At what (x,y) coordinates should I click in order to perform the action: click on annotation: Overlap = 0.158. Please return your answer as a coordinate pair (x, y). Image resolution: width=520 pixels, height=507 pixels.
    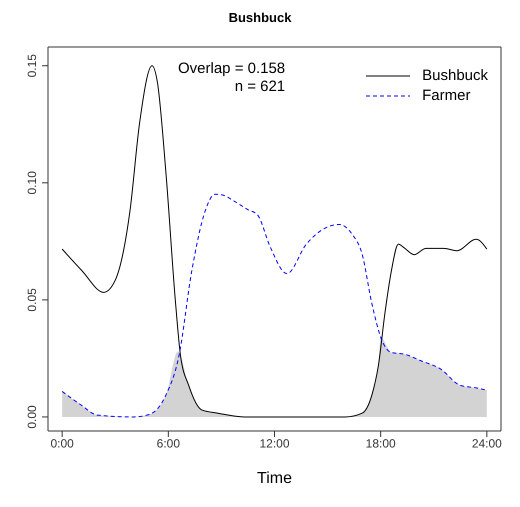
    Looking at the image, I should click on (232, 69).